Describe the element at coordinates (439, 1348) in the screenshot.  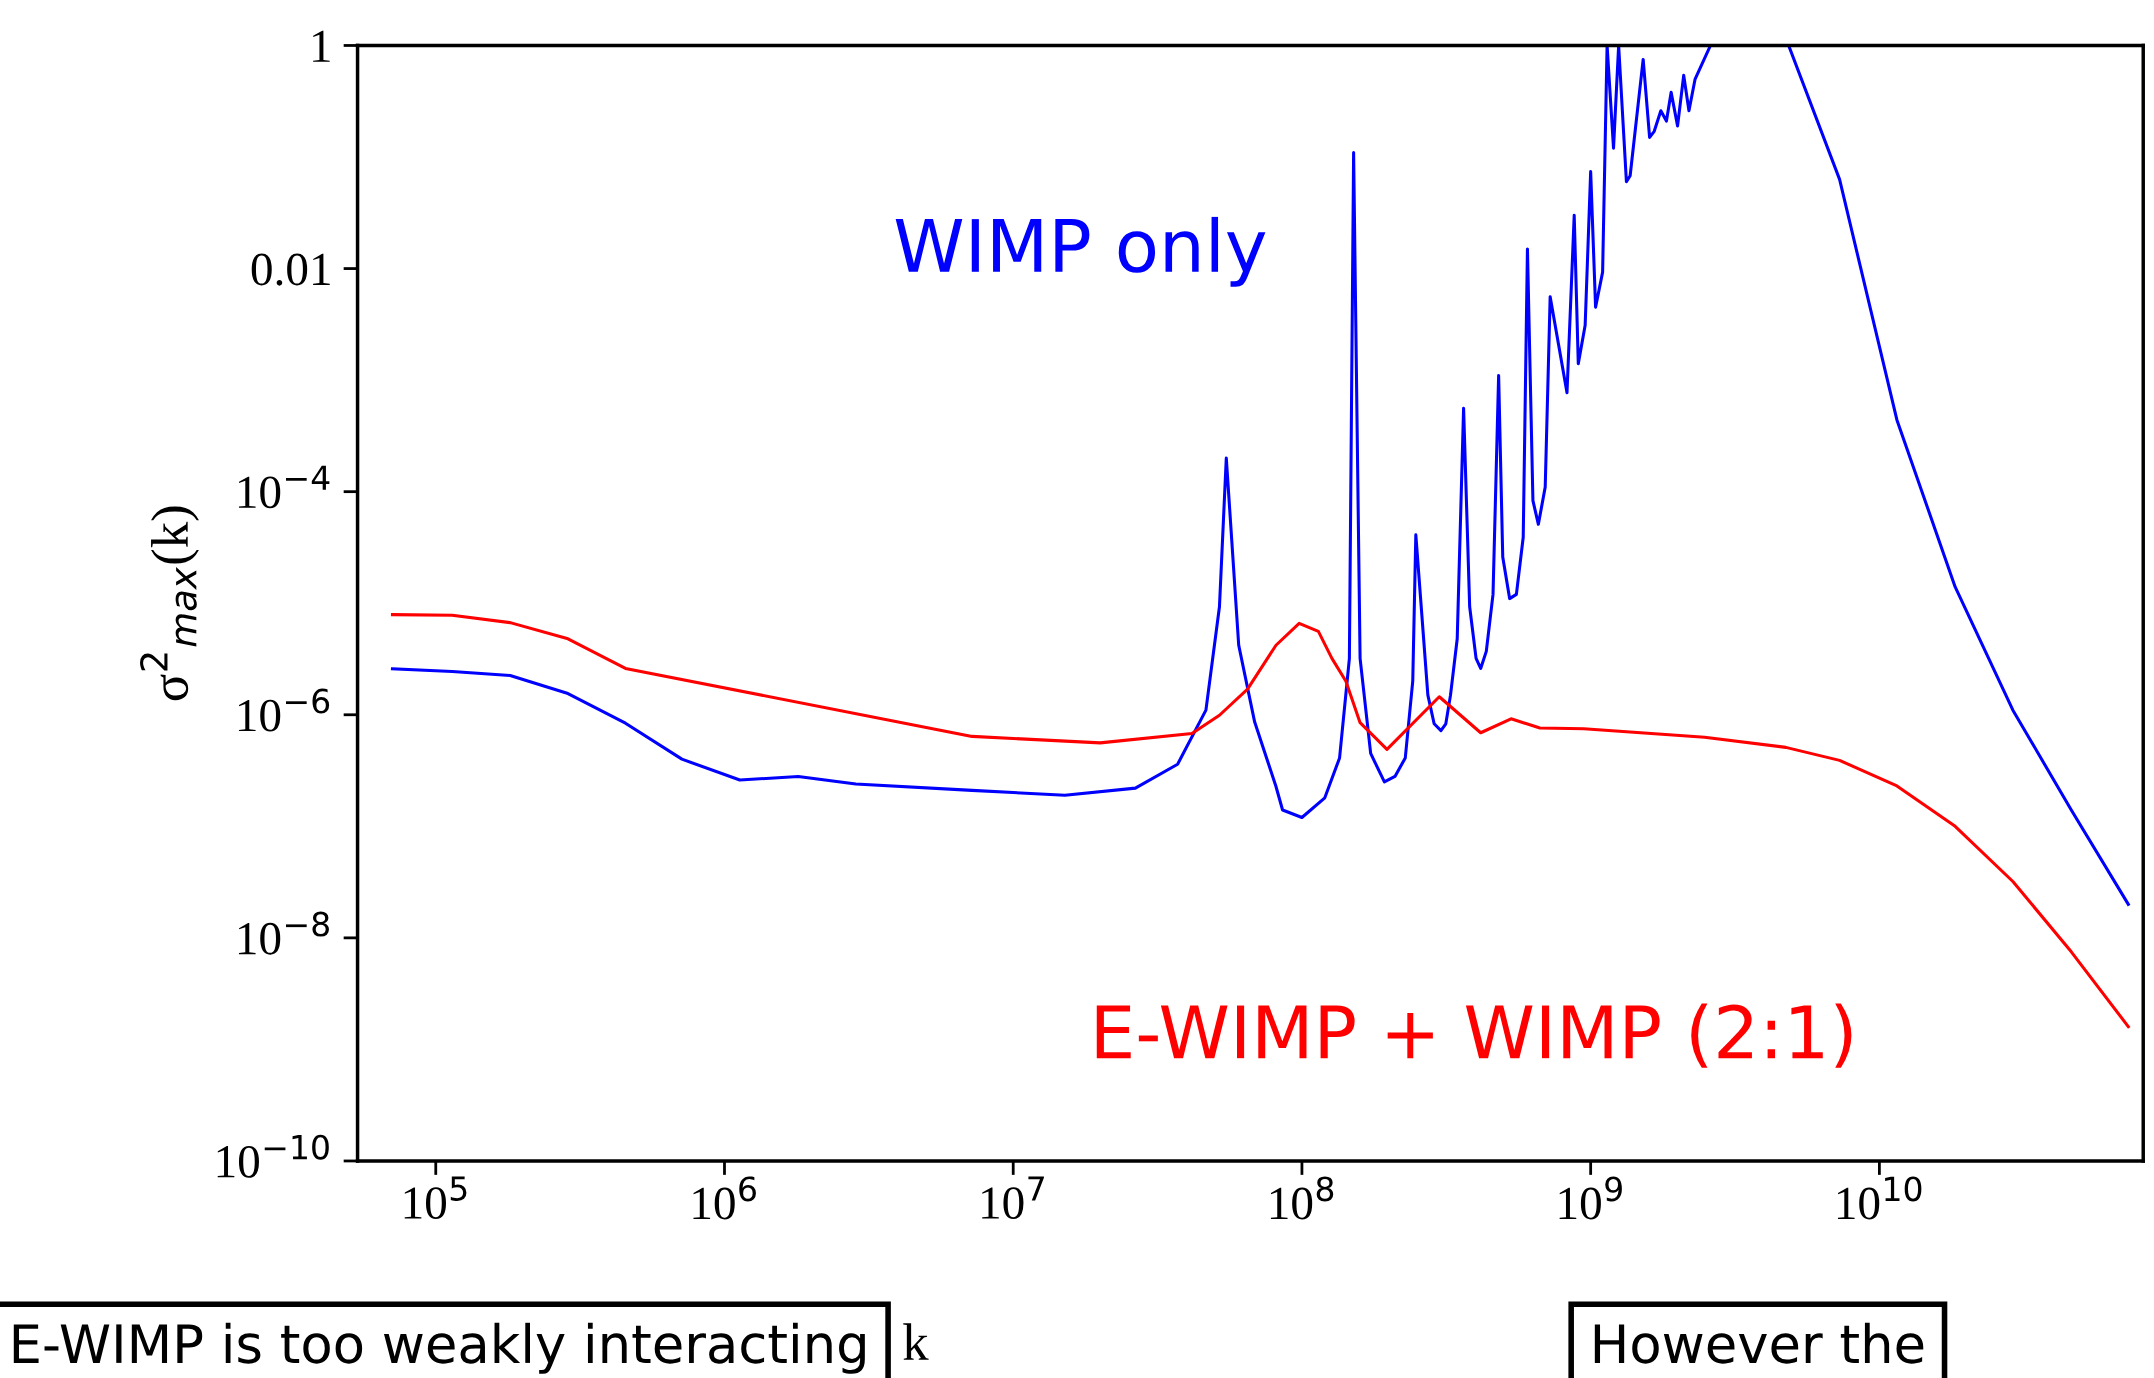
I see `text: E-WIMP is too weakly interacting` at that location.